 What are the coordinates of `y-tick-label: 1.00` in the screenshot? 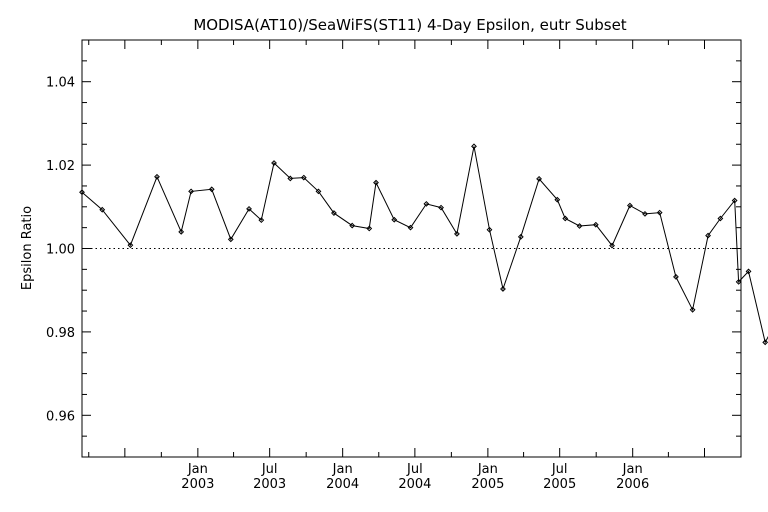 It's located at (60, 250).